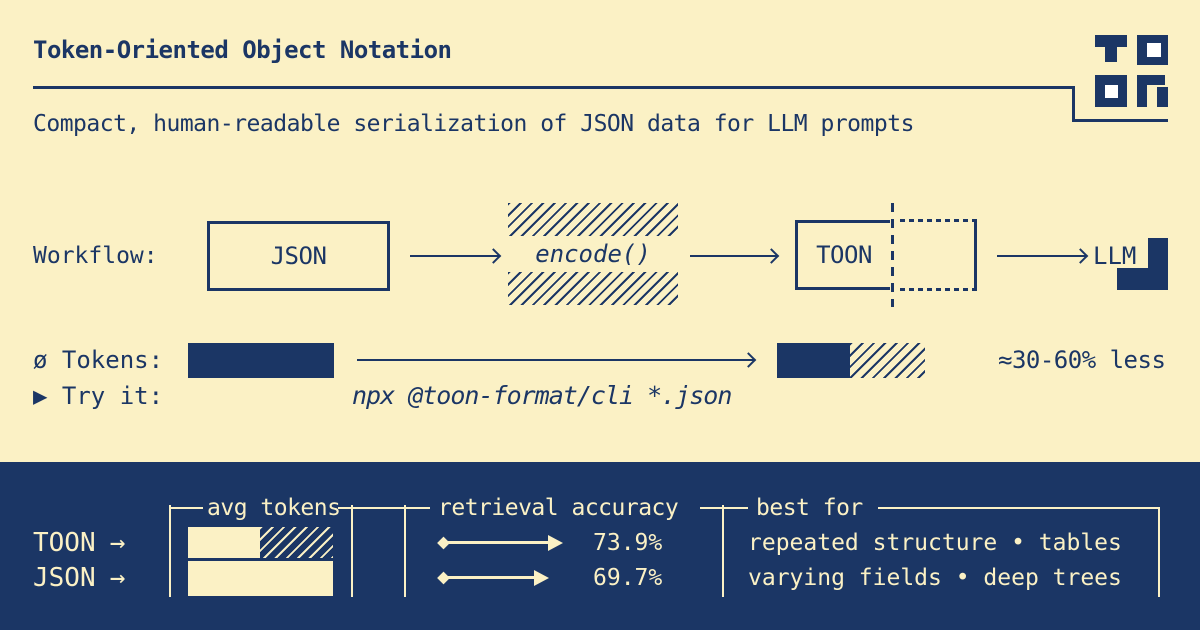  Describe the element at coordinates (1073, 104) in the screenshot. I see `title-rule-step` at that location.